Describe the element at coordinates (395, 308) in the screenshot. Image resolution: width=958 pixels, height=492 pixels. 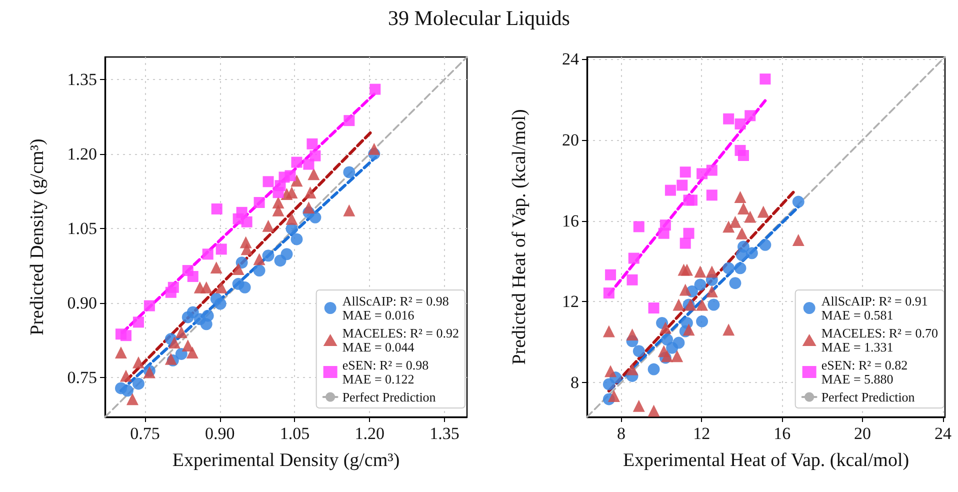
I see `legend-label: AllScAIP: R² = 0.98 MAE = 0.016` at that location.